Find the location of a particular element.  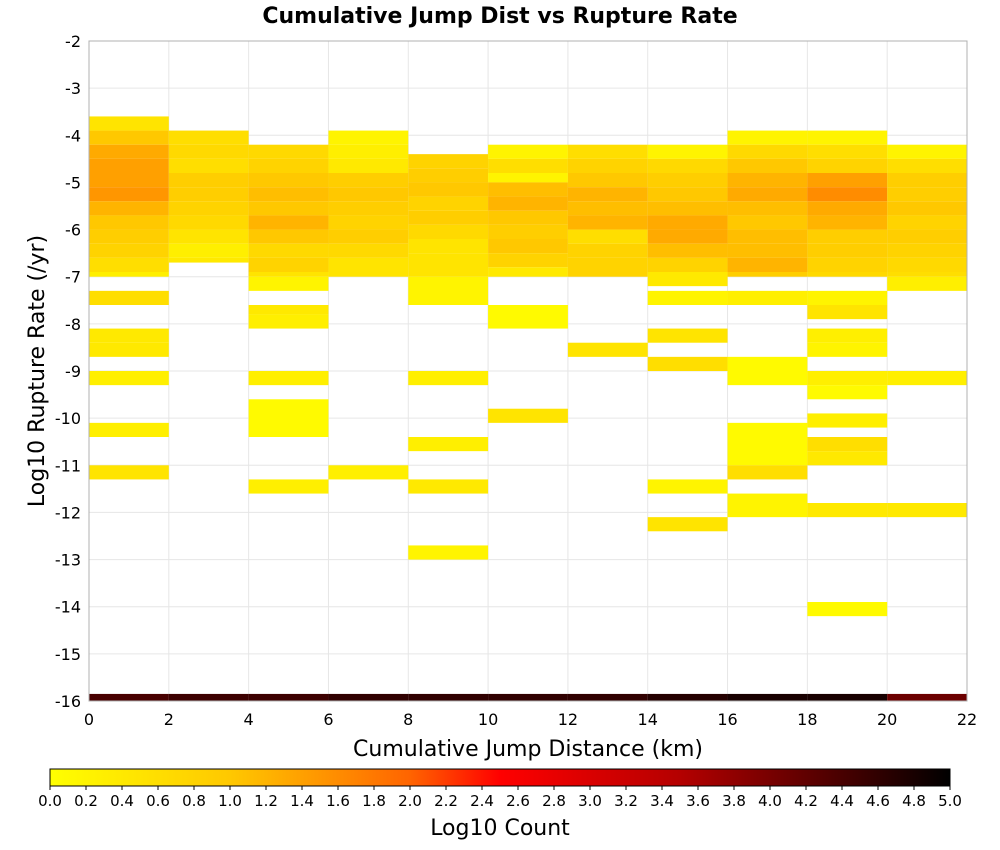

colorbar-tick-label: 0.4 is located at coordinates (122, 801).